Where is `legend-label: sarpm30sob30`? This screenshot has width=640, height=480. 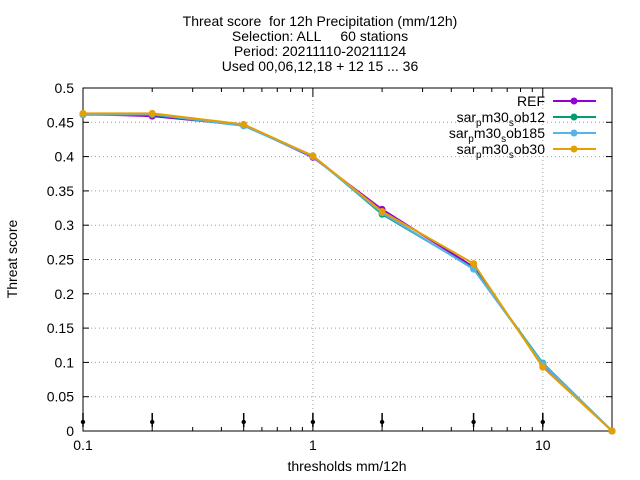 legend-label: sarpm30sob30 is located at coordinates (501, 151).